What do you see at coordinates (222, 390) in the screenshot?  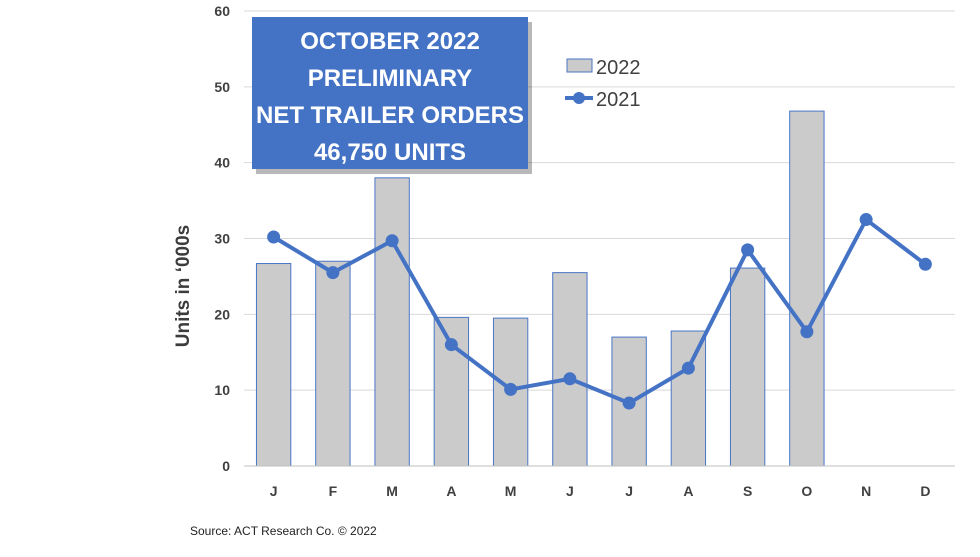 I see `y-tick-label: 10` at bounding box center [222, 390].